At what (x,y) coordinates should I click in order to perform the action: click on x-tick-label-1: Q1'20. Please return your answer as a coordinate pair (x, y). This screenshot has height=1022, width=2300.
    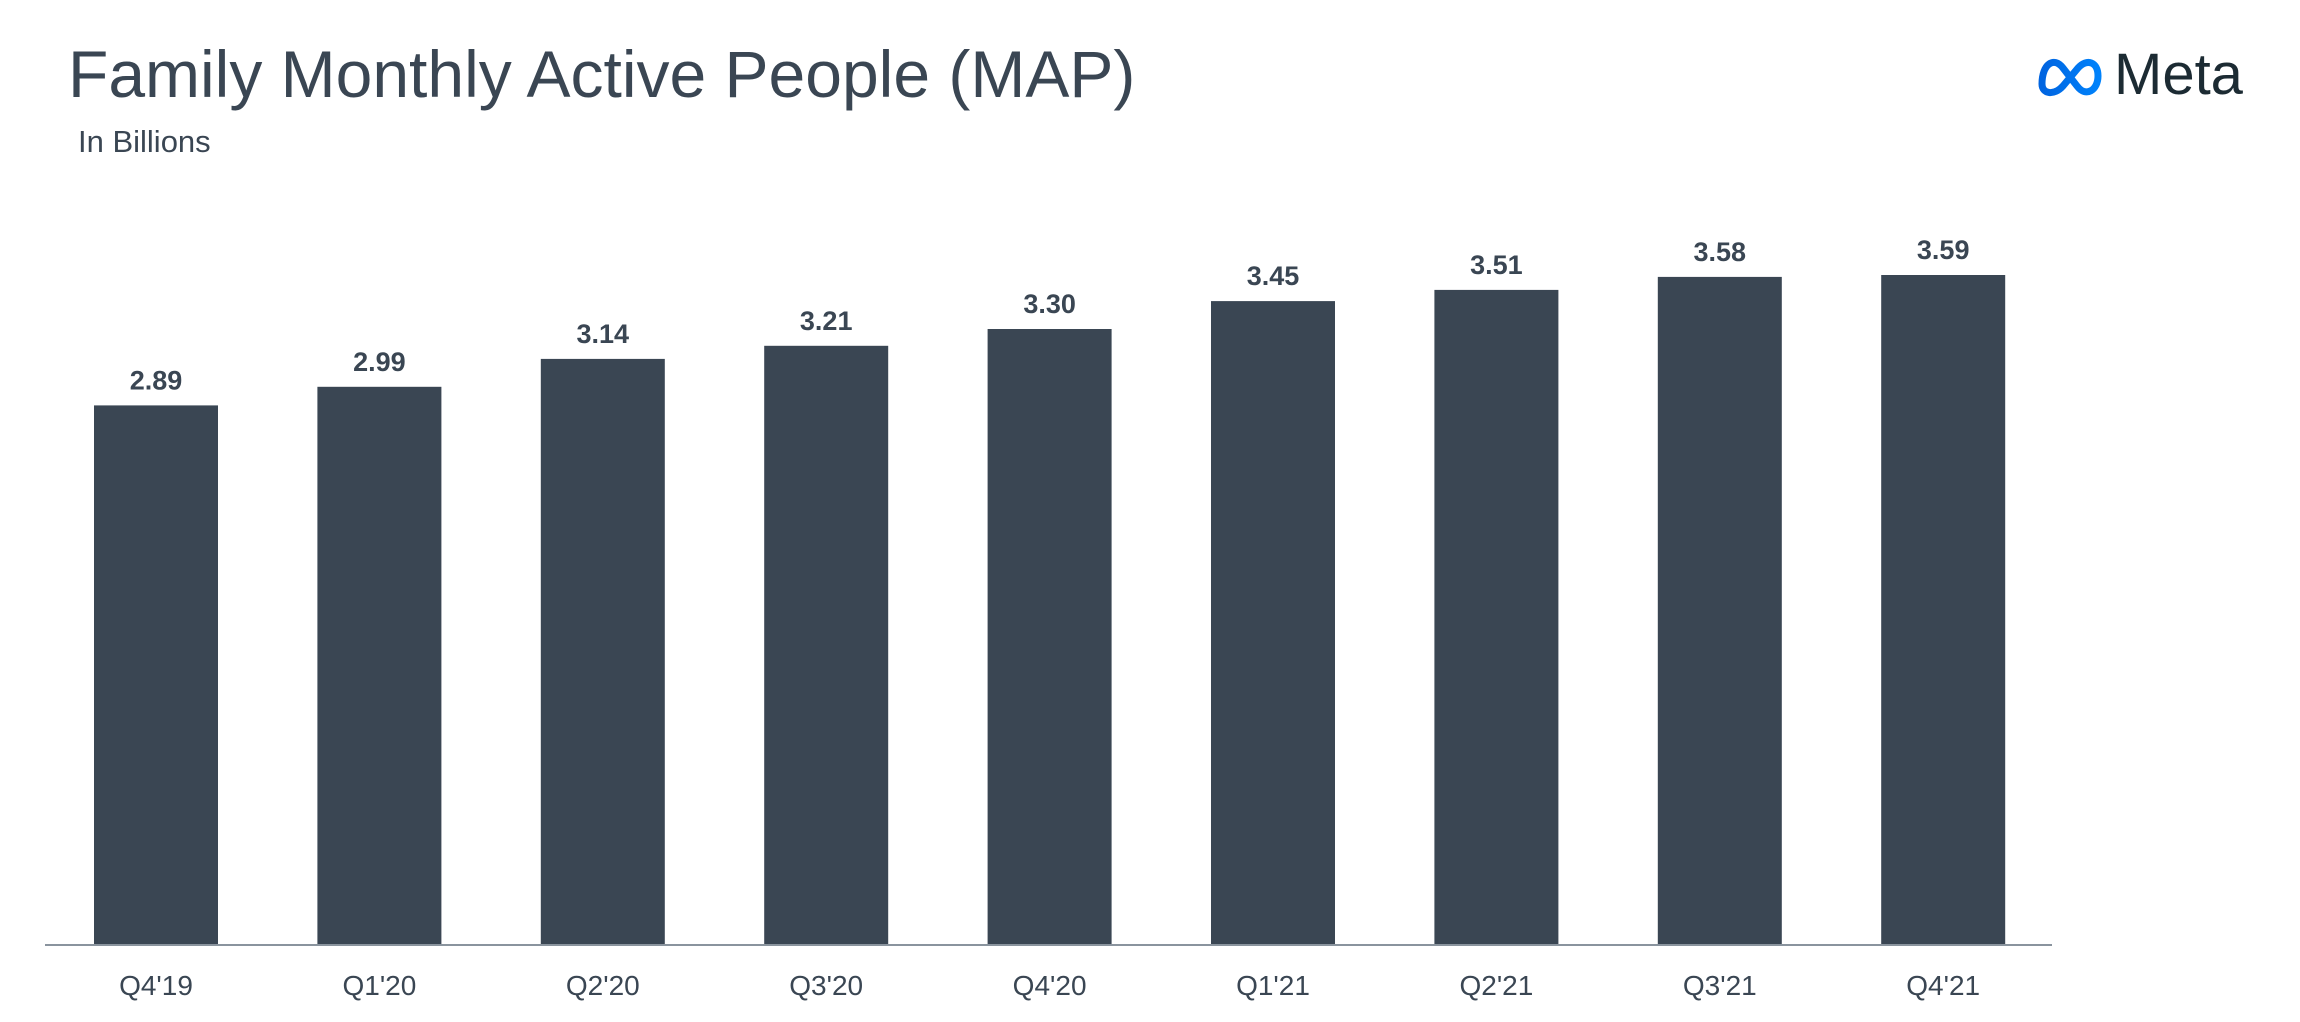
    Looking at the image, I should click on (379, 985).